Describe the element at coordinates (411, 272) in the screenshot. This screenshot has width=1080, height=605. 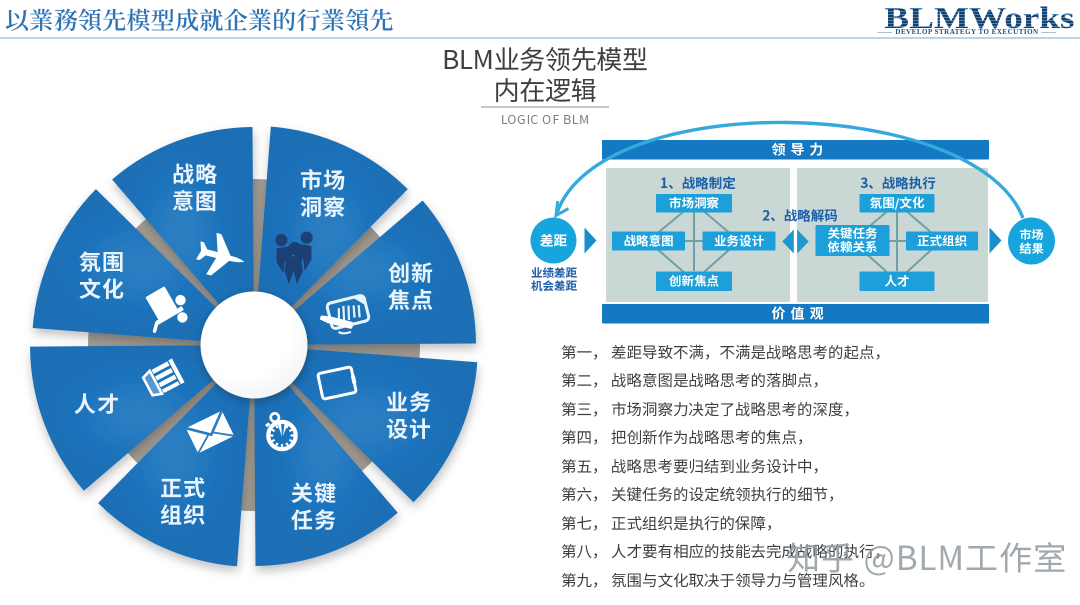
I see `svg-text: 创新` at that location.